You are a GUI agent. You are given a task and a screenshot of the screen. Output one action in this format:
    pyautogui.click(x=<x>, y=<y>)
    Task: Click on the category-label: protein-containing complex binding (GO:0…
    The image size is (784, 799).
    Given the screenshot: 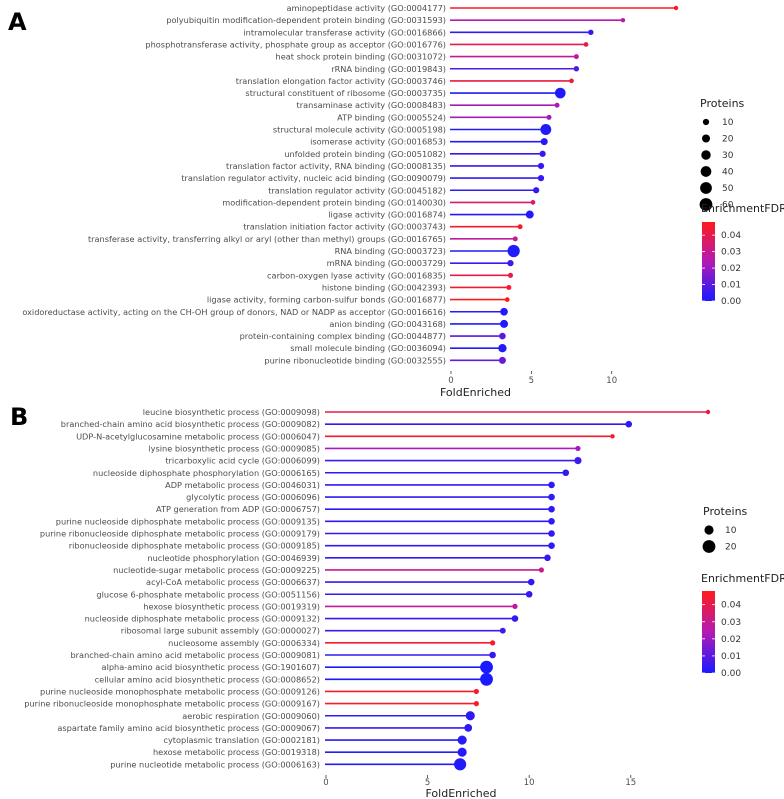 What is the action you would take?
    pyautogui.click(x=343, y=336)
    